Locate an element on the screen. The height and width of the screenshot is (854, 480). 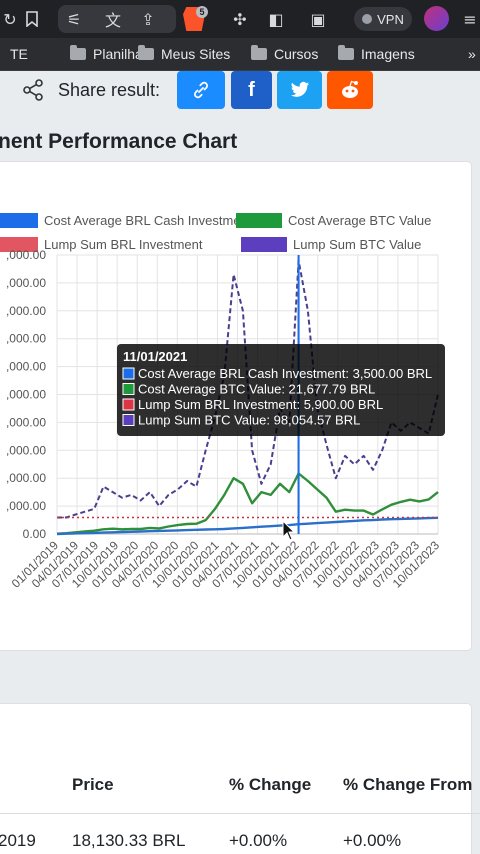
vpn-label: VPN is located at coordinates (390, 19).